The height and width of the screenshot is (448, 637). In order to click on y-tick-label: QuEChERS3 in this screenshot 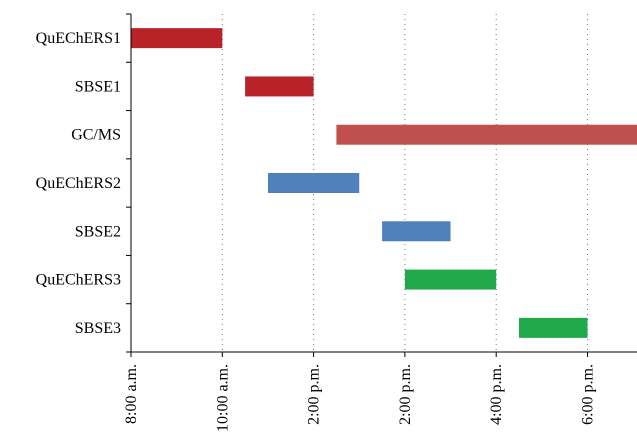, I will do `click(78, 280)`.